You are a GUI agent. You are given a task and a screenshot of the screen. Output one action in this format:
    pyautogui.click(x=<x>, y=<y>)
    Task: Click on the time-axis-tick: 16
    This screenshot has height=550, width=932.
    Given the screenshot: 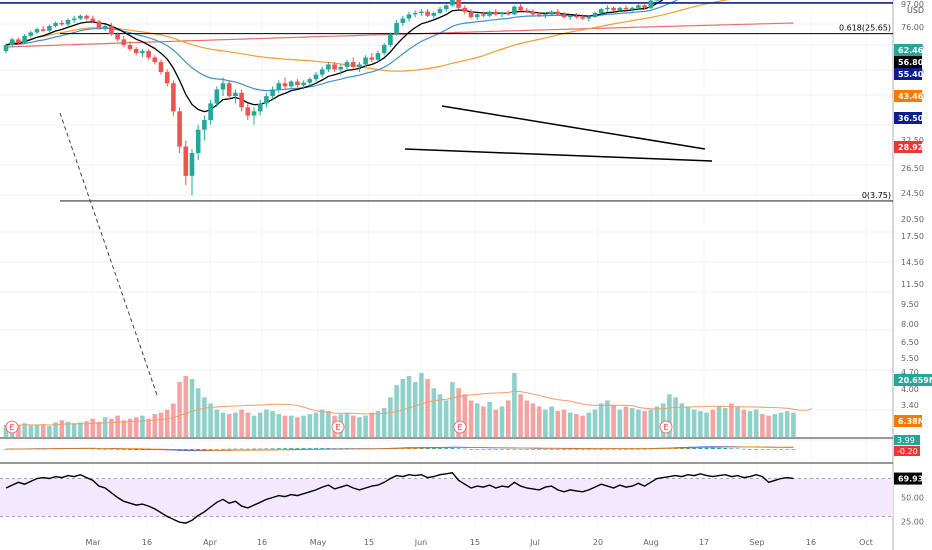 What is the action you would take?
    pyautogui.click(x=262, y=542)
    